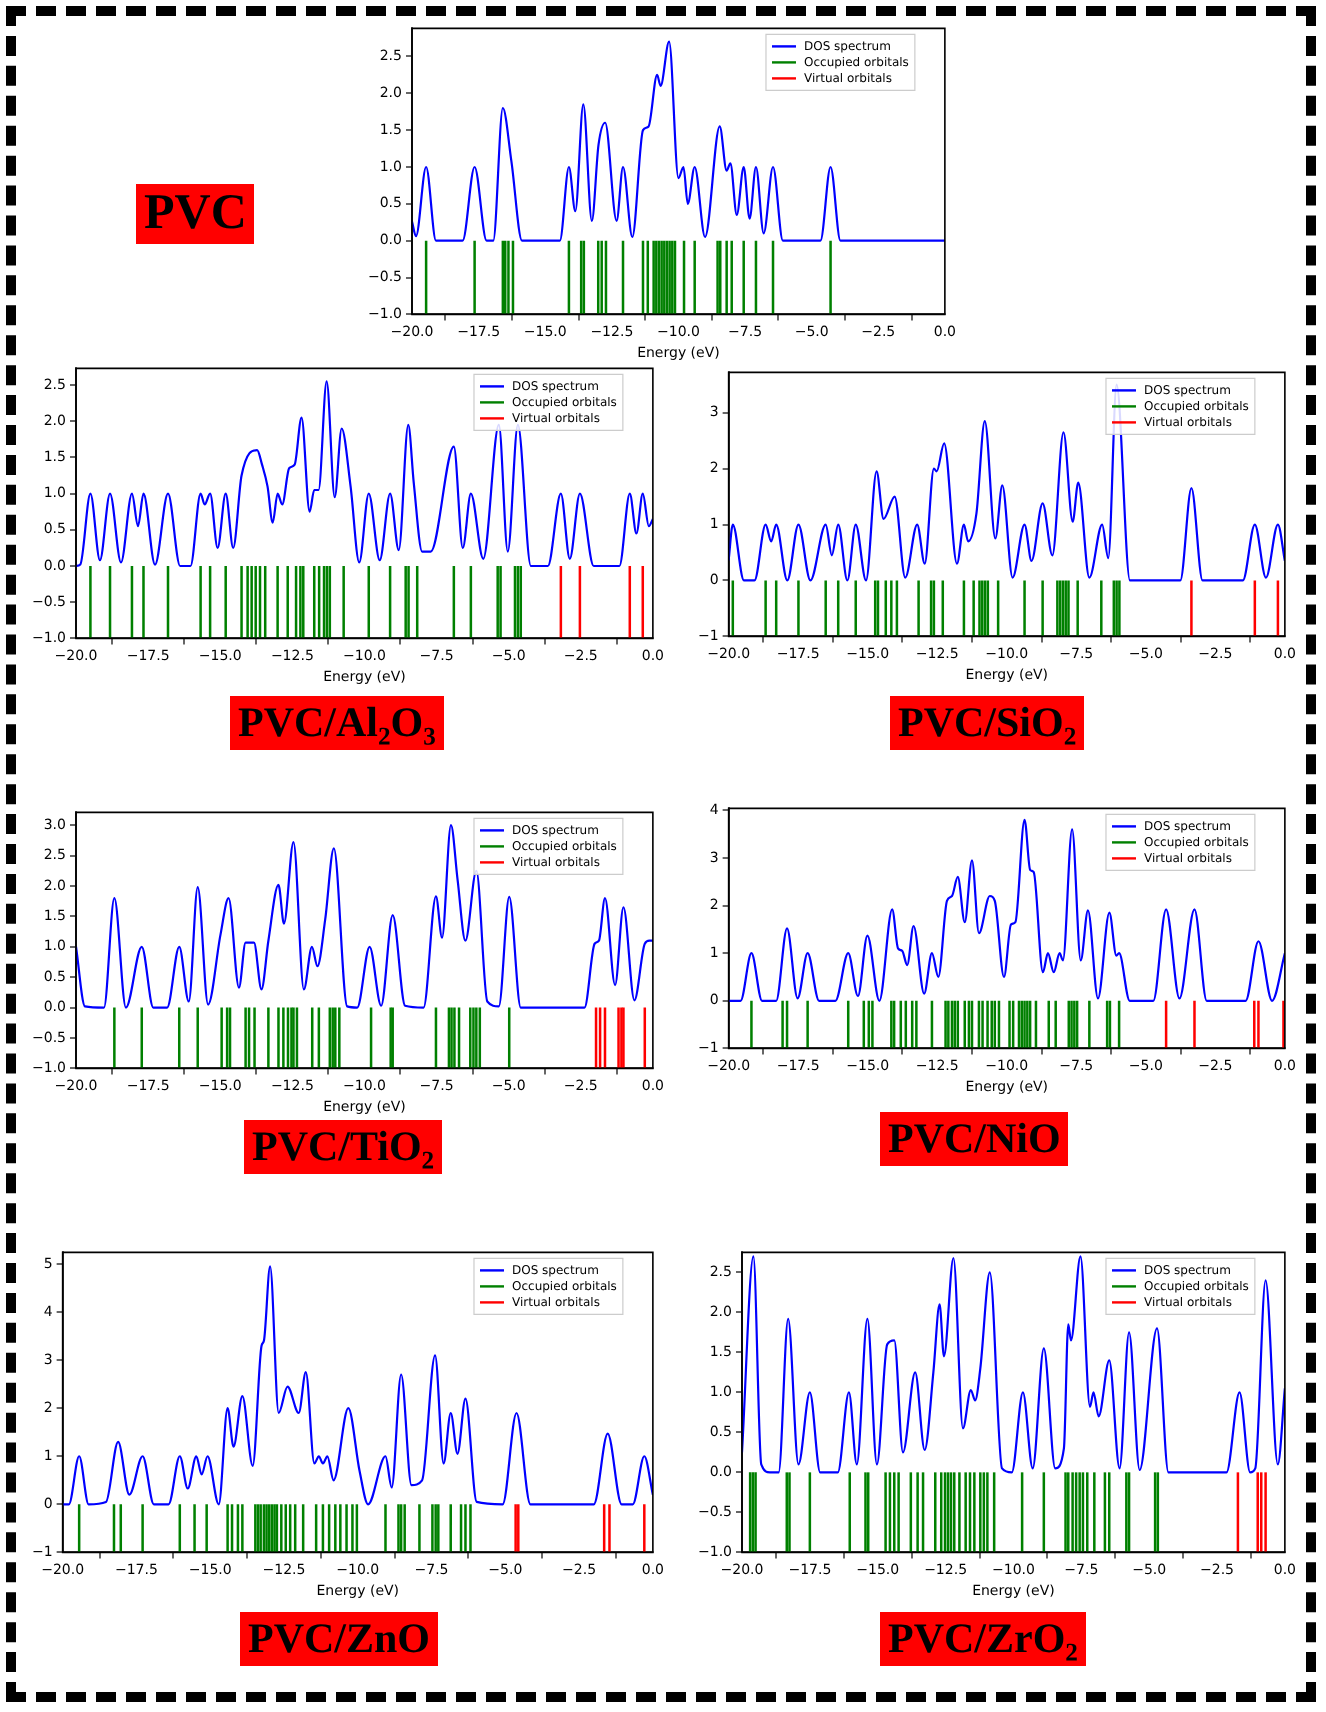 This screenshot has height=1712, width=1326. What do you see at coordinates (337, 723) in the screenshot?
I see `text: PVC/Al₂O₃` at bounding box center [337, 723].